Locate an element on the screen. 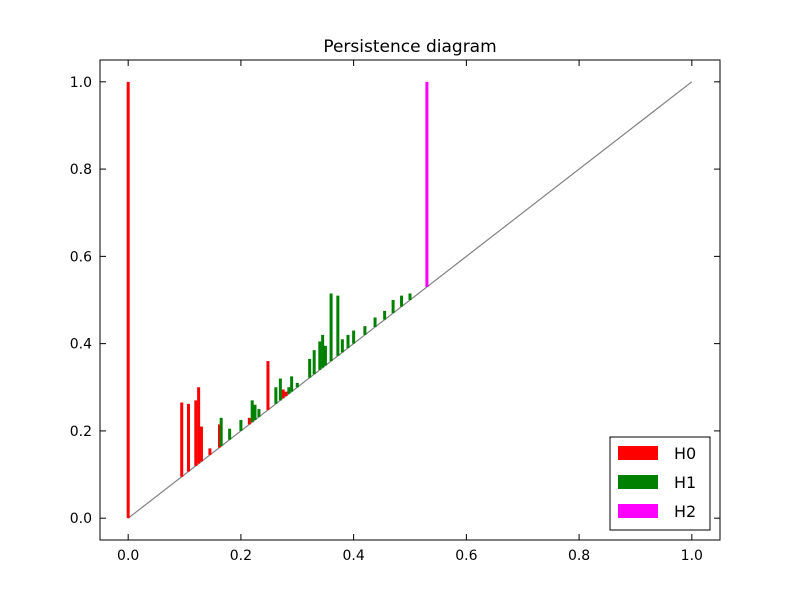 The image size is (800, 600). x-tick-label: 0.4 is located at coordinates (354, 556).